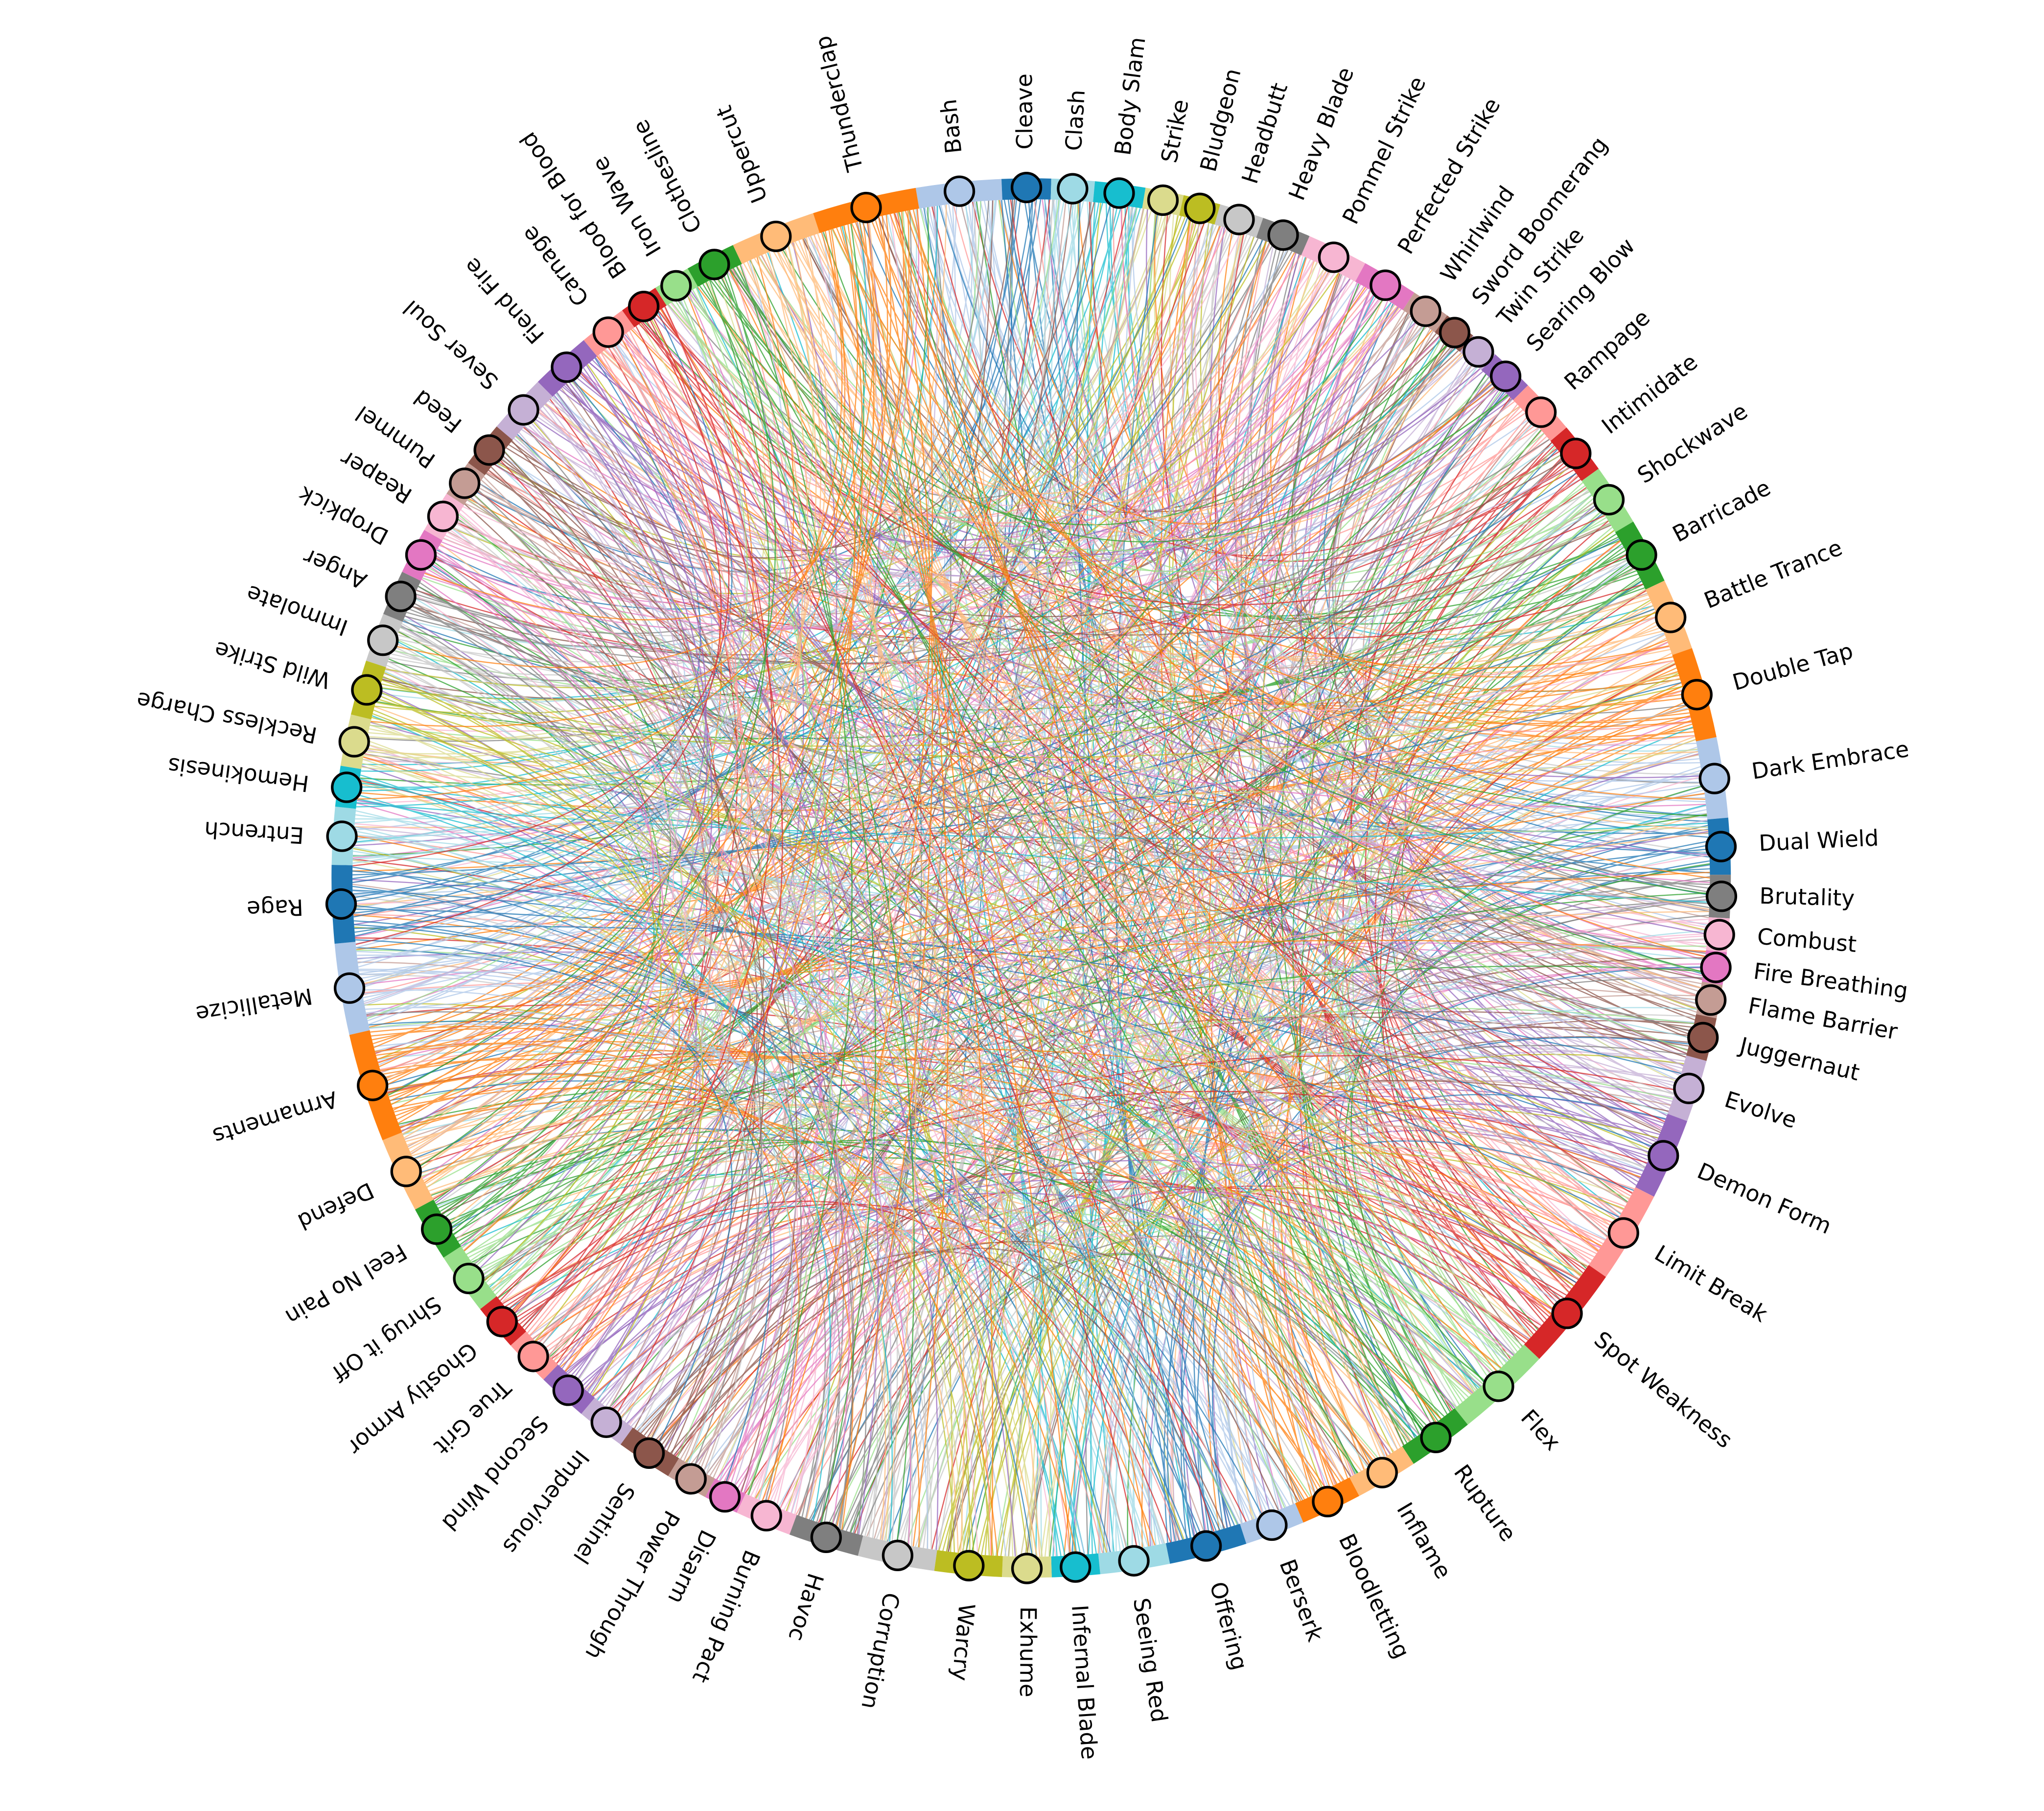  I want to click on node-label: Armaments, so click(275, 1118).